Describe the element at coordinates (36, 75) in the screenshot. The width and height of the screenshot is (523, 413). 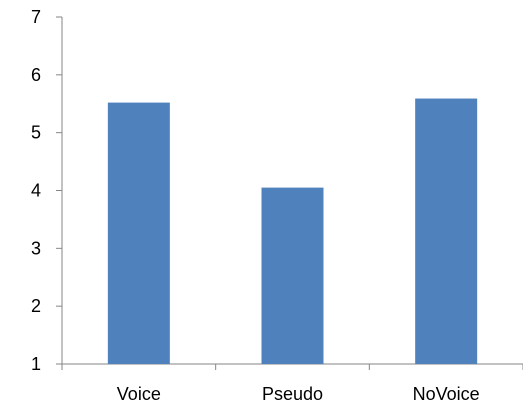
I see `y-tick-label: 6` at that location.